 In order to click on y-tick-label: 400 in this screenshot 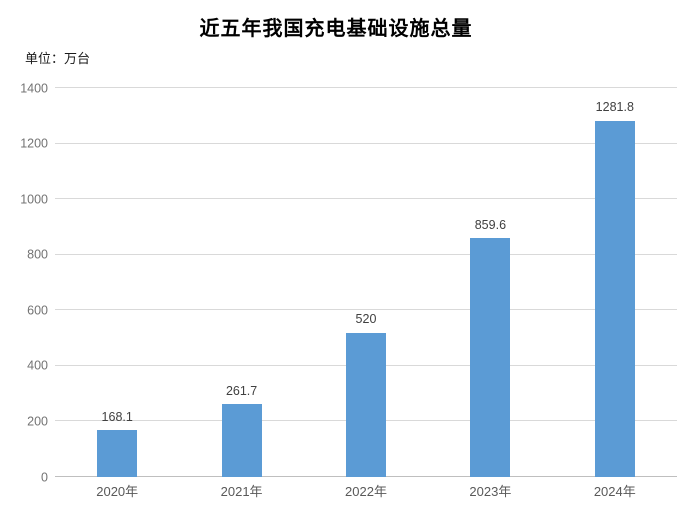, I will do `click(37, 365)`.